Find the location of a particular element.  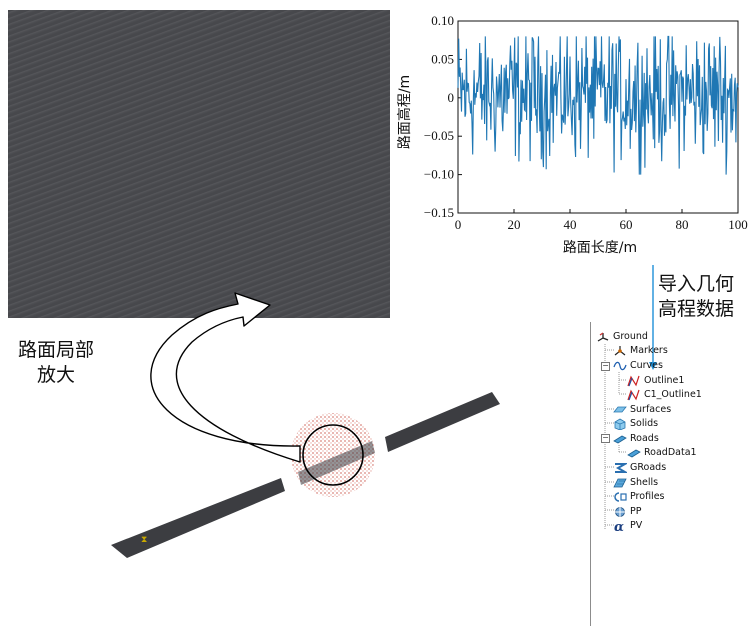

zoom-callout-circle is located at coordinates (333, 455).